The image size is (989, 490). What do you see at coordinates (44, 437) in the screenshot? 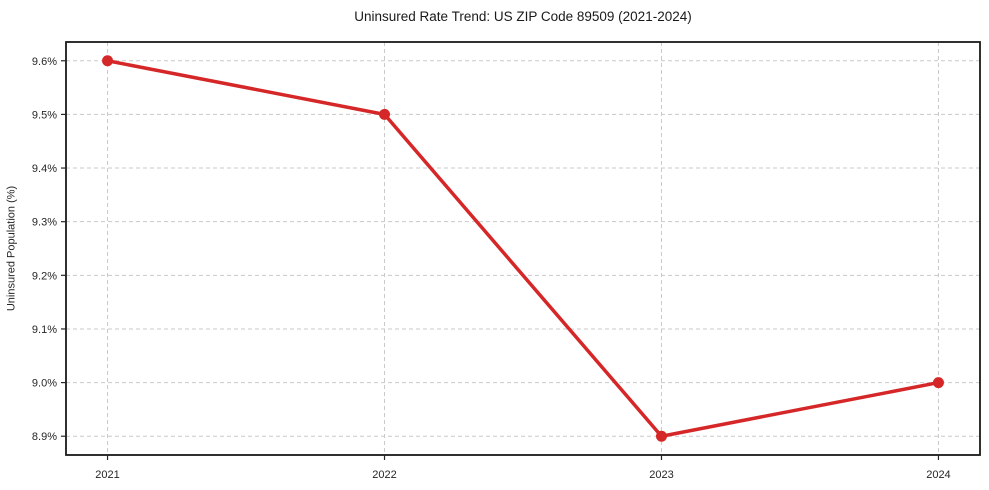
I see `y-tick-label: 8.9%` at bounding box center [44, 437].